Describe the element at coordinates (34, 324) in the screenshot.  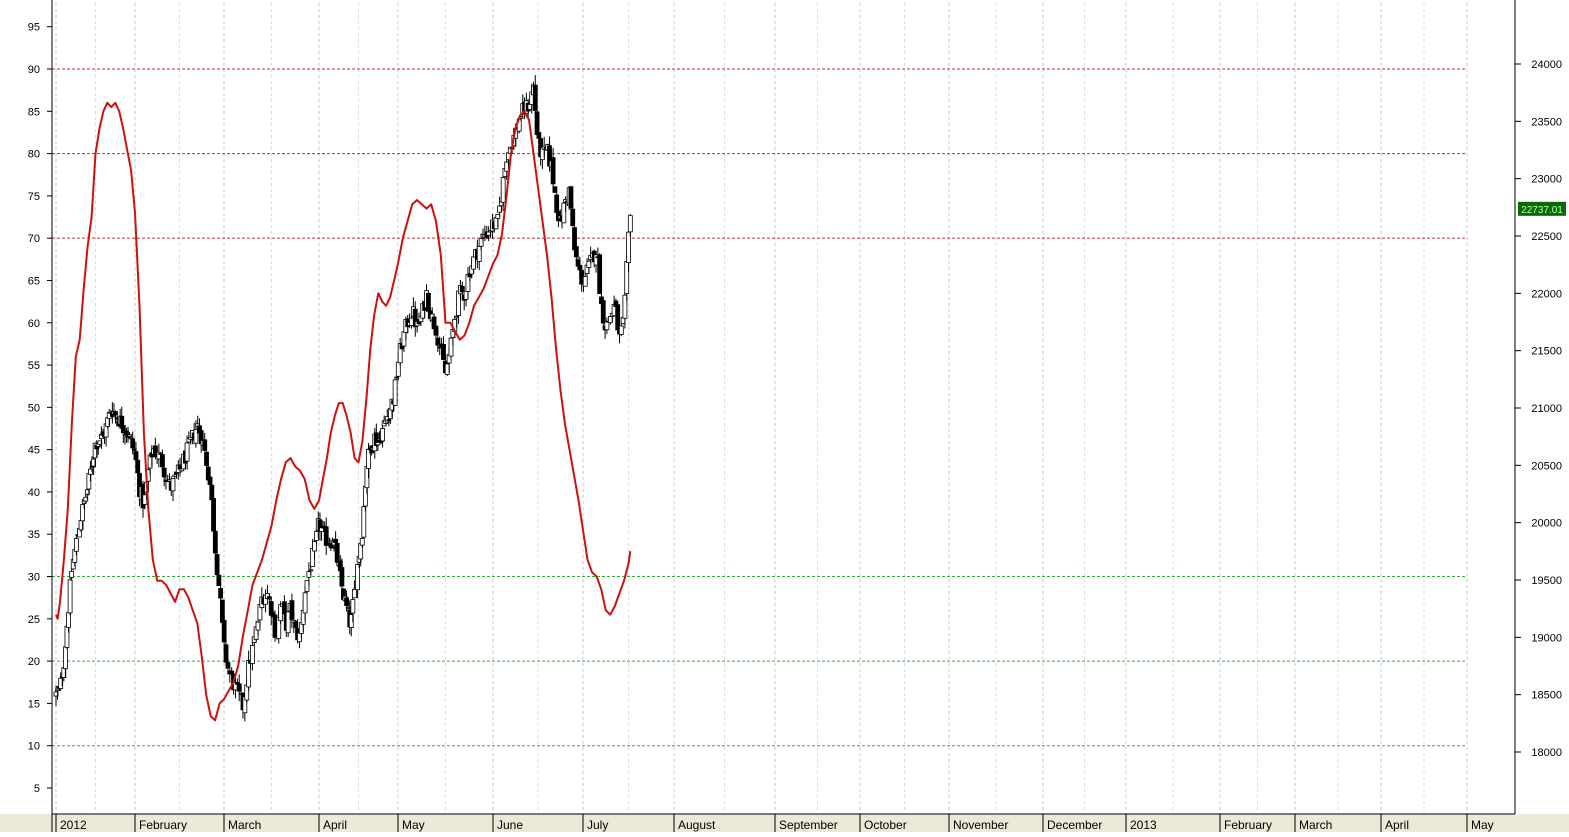
I see `left-tick-label: 60` at that location.